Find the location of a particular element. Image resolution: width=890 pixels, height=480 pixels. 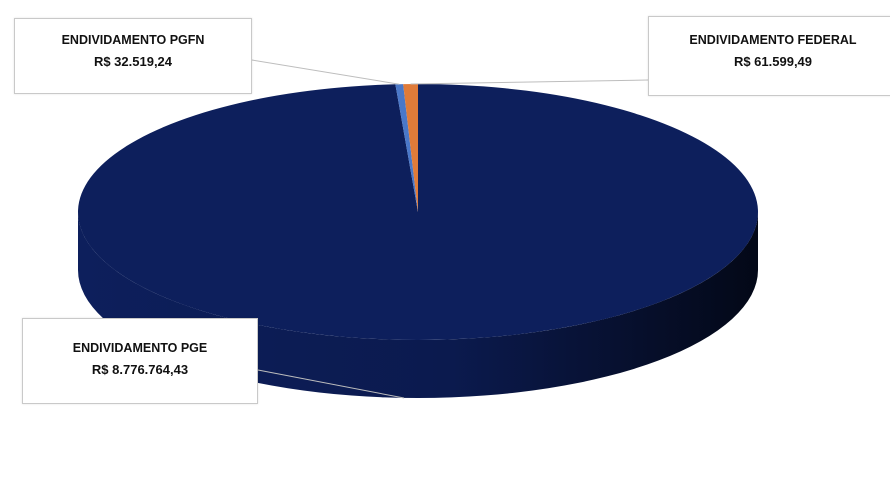

data-label-pgfn-name: ENDIVIDAMENTO PGFN is located at coordinates (133, 40).